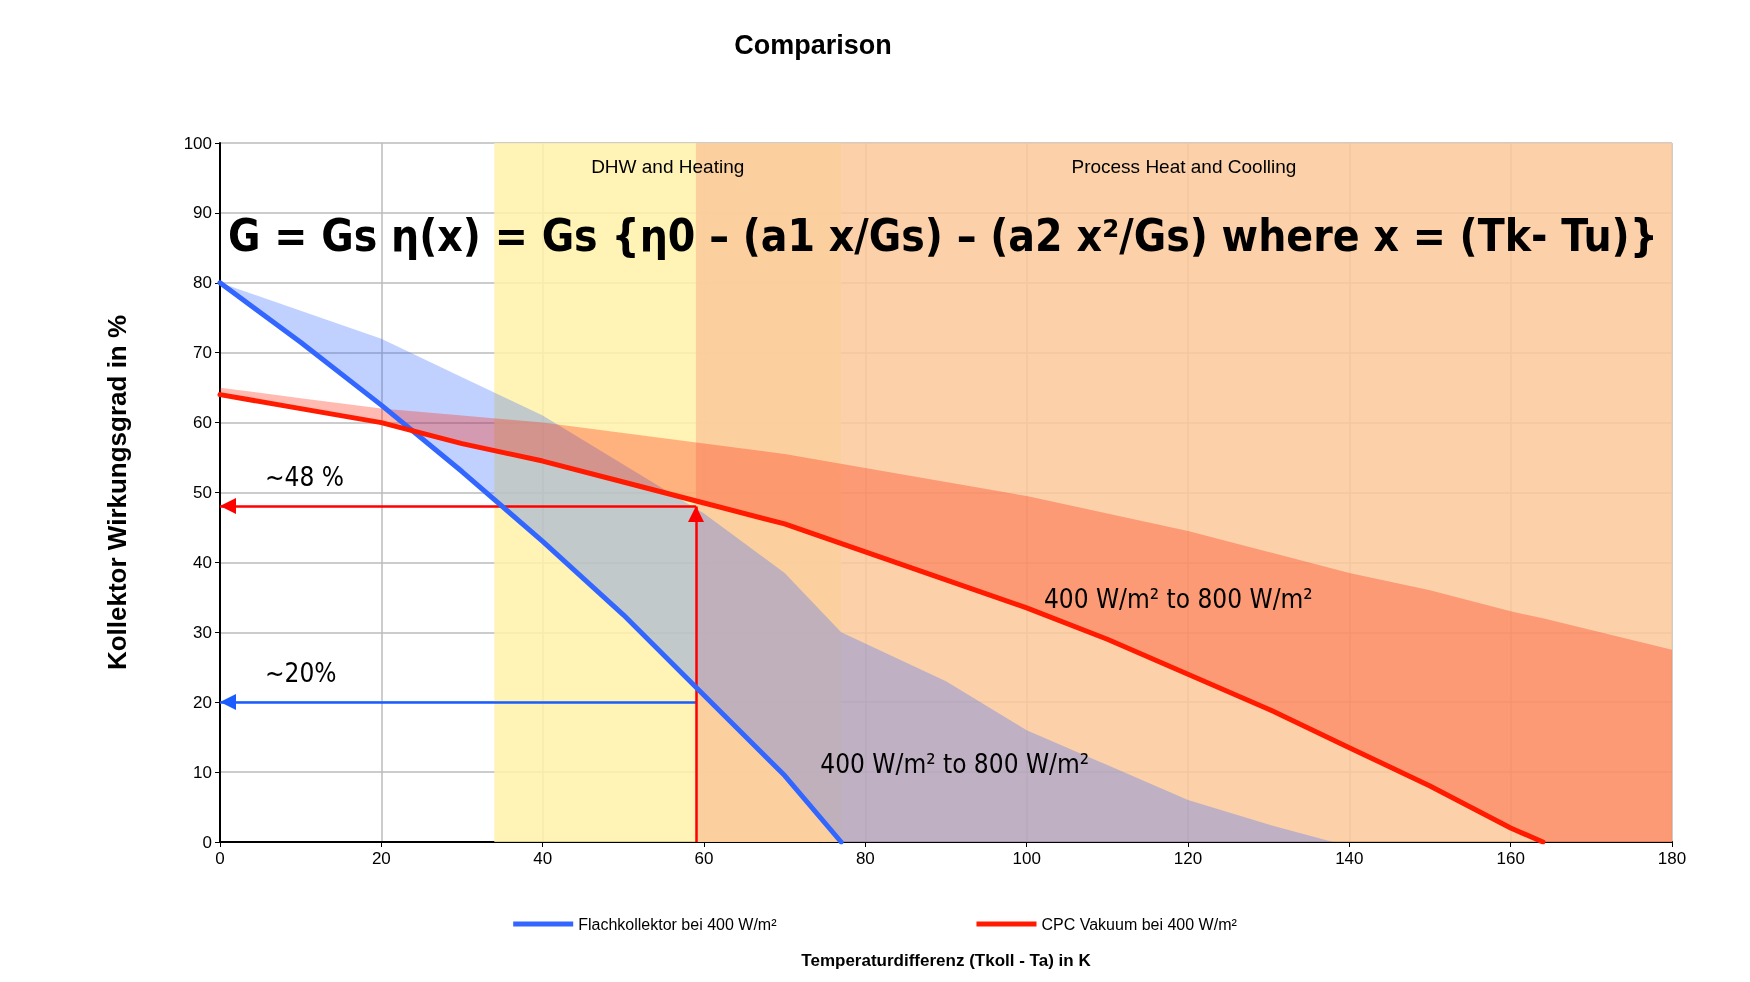 The image size is (1750, 982). I want to click on x-tick-label: 40, so click(543, 858).